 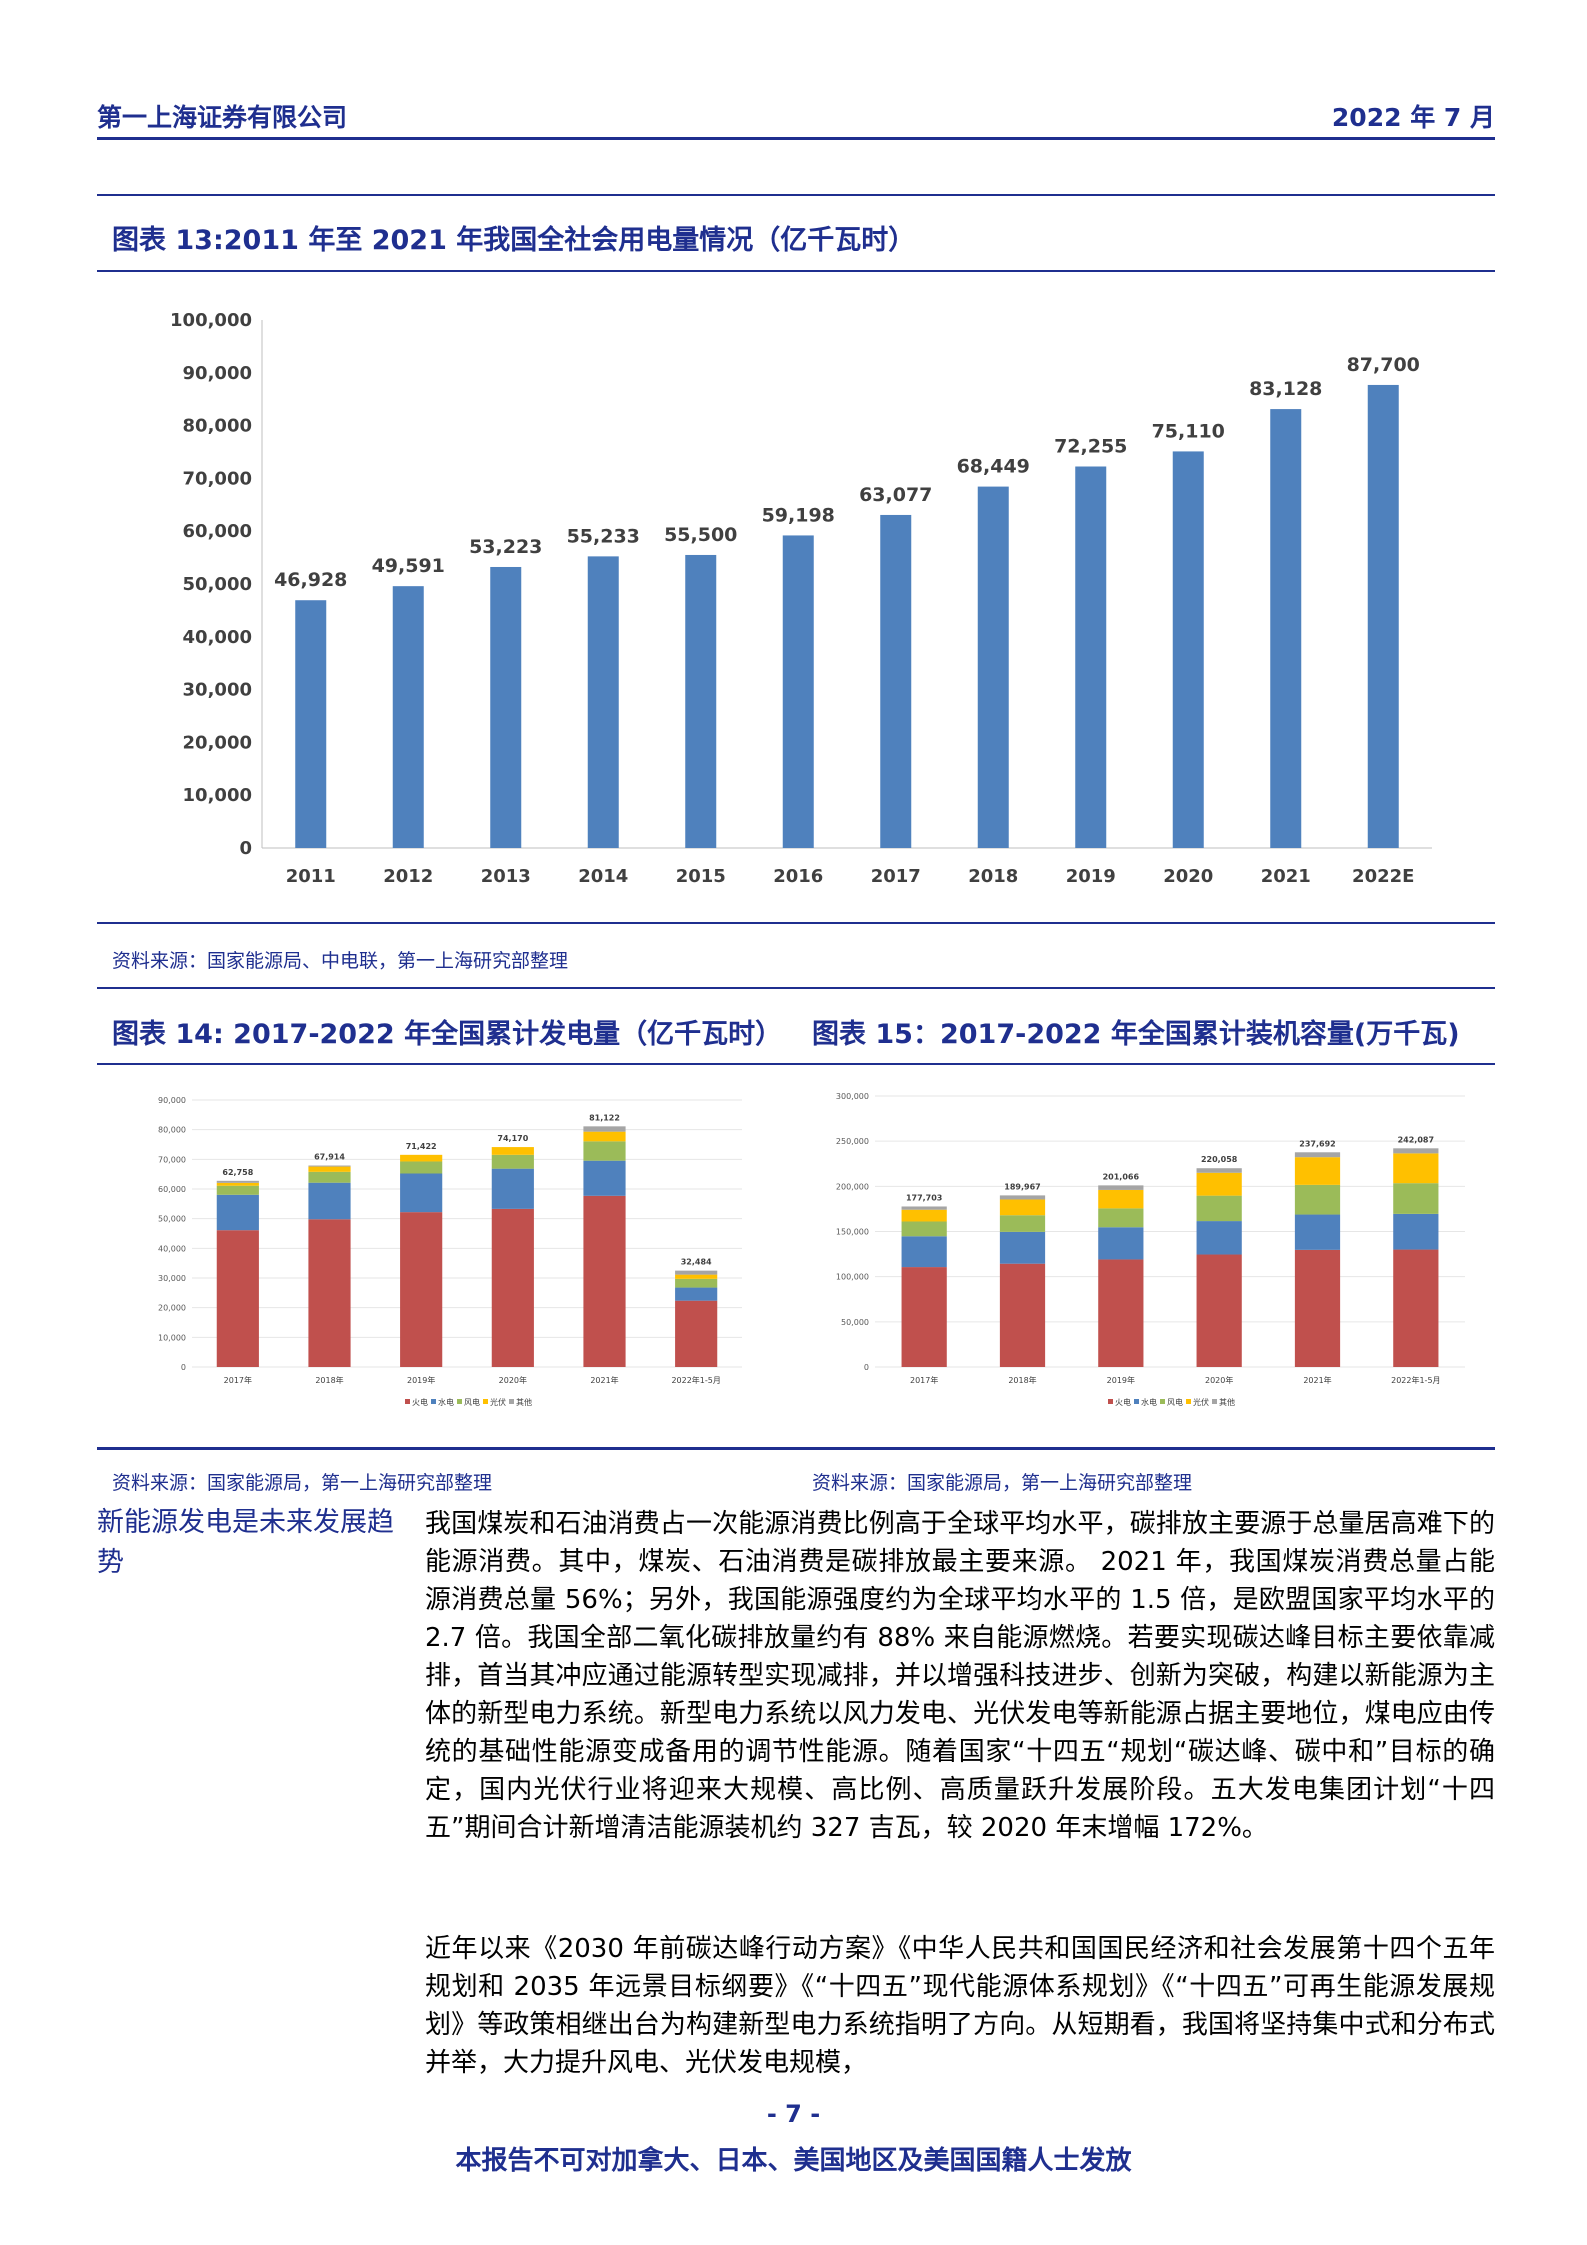 I want to click on total-label: 242,087, so click(x=1416, y=1139).